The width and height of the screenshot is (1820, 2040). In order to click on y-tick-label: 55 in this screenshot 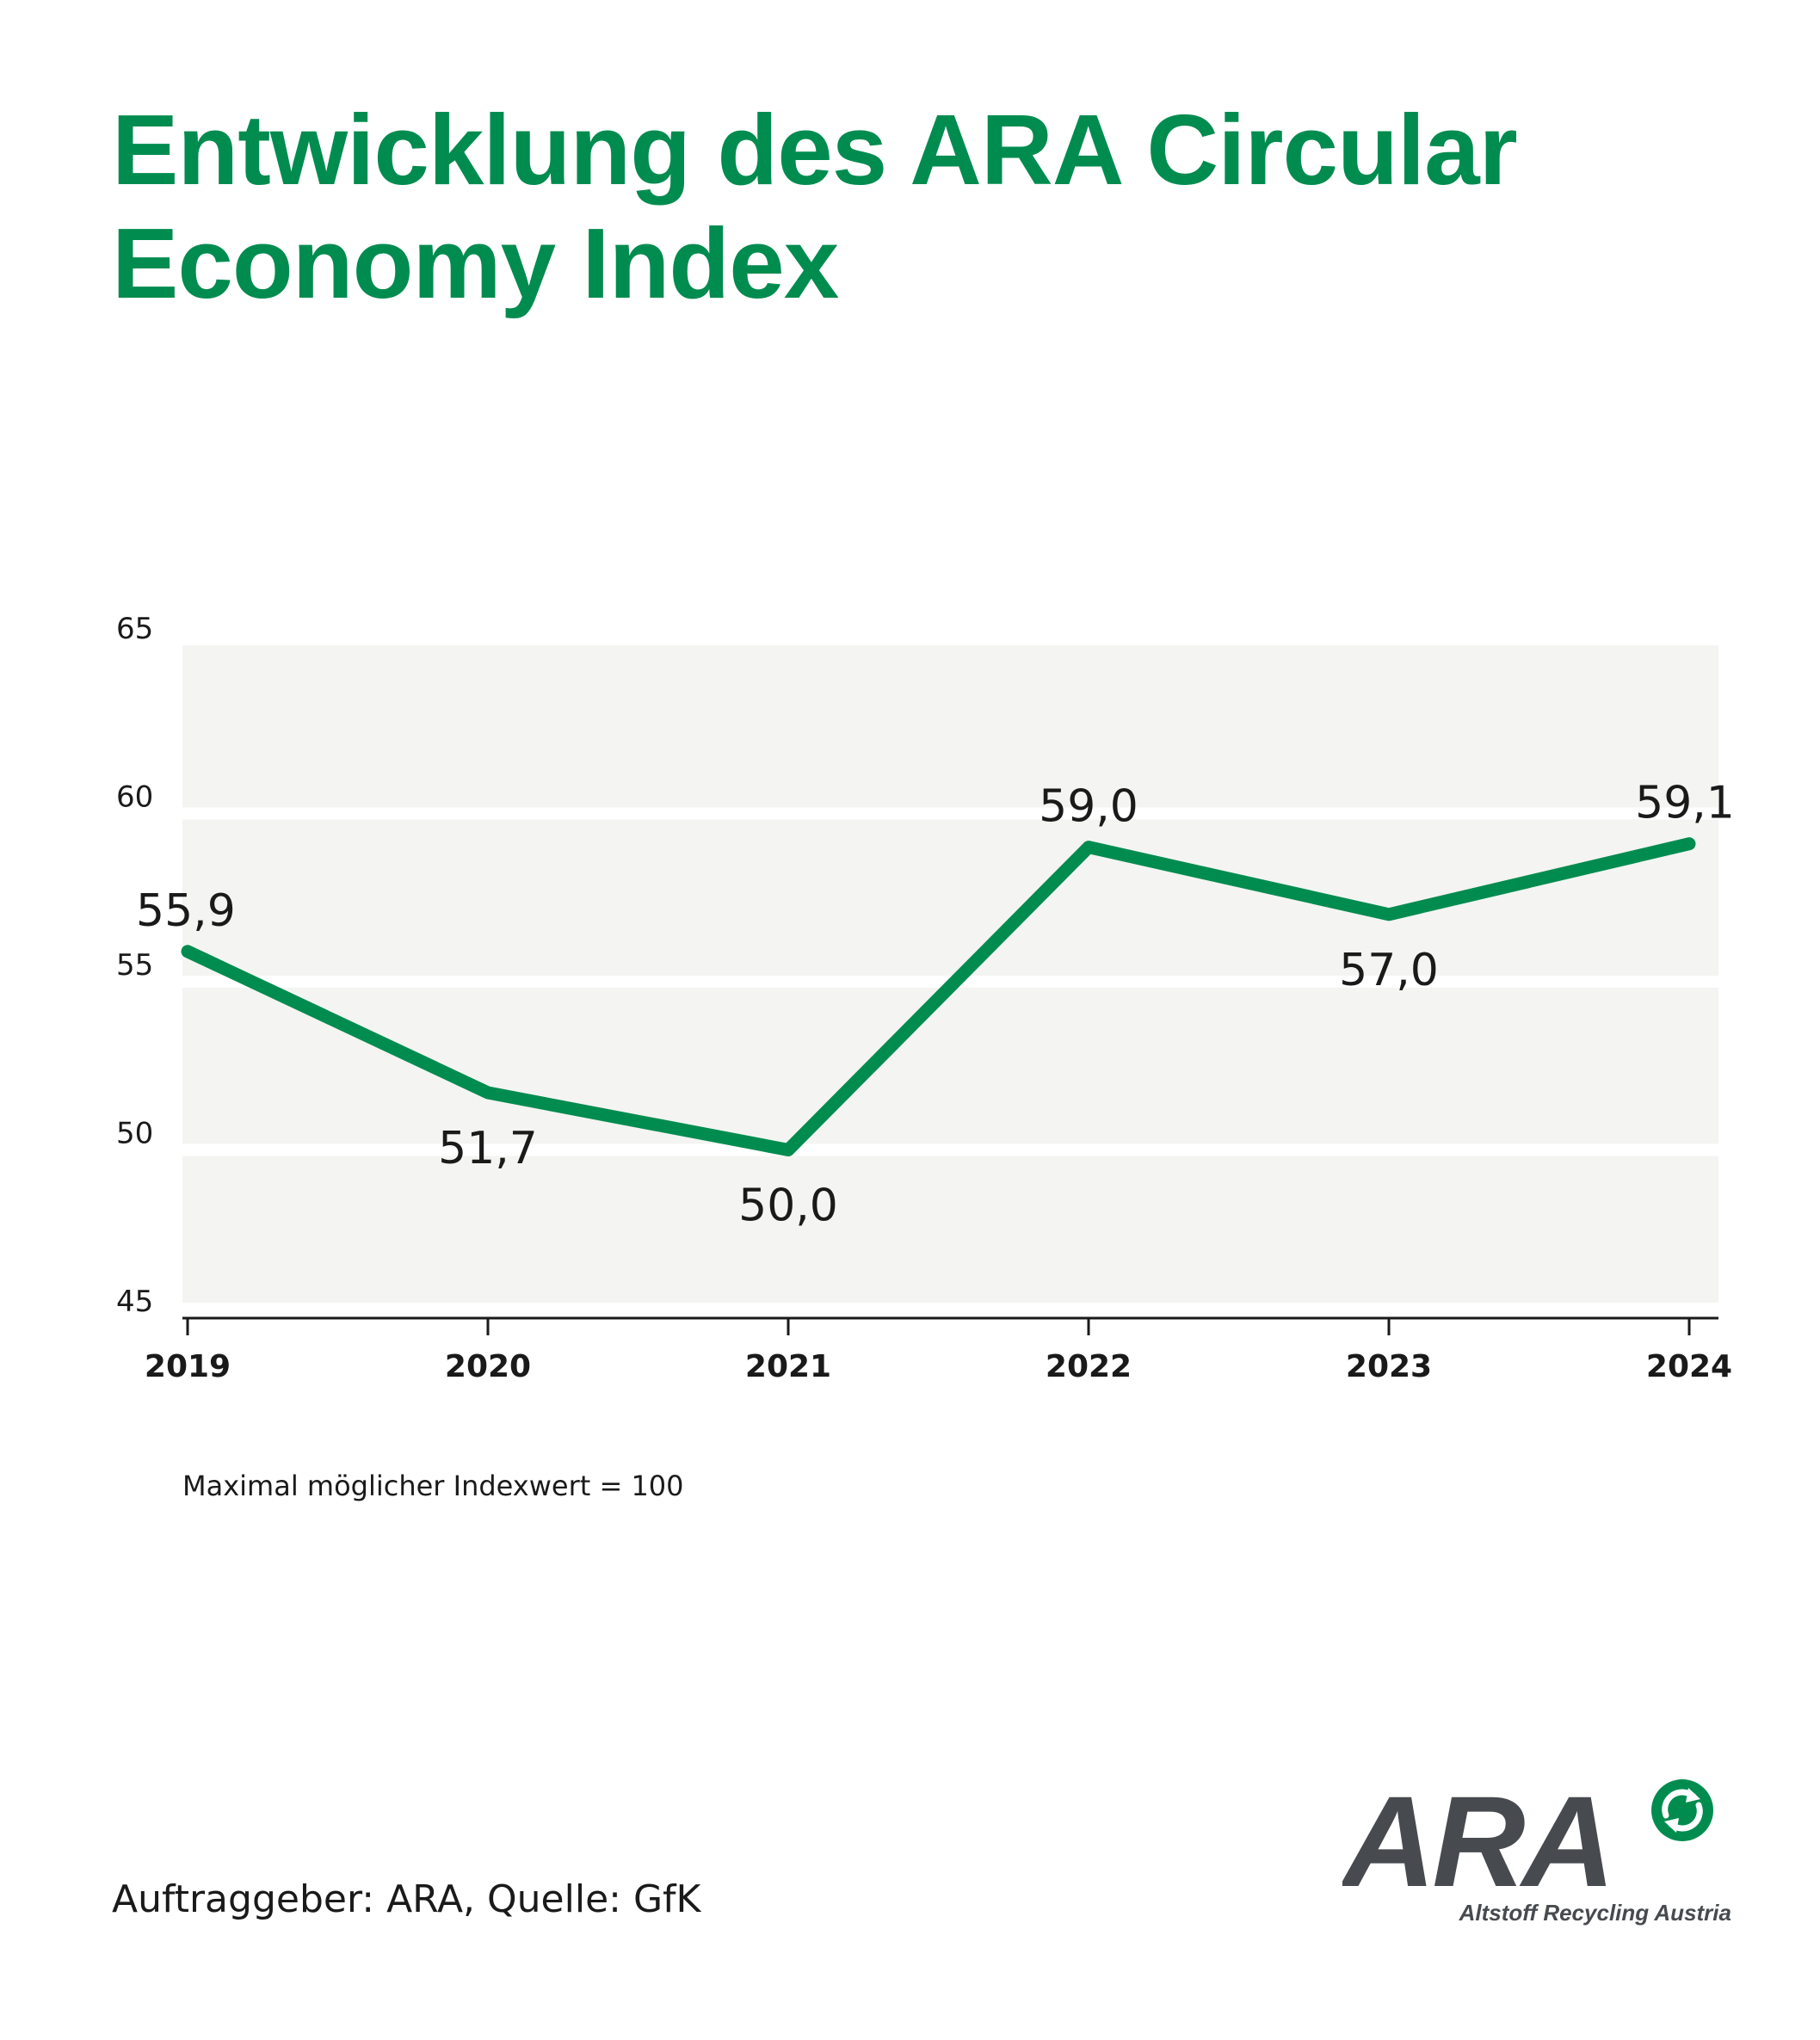, I will do `click(134, 965)`.